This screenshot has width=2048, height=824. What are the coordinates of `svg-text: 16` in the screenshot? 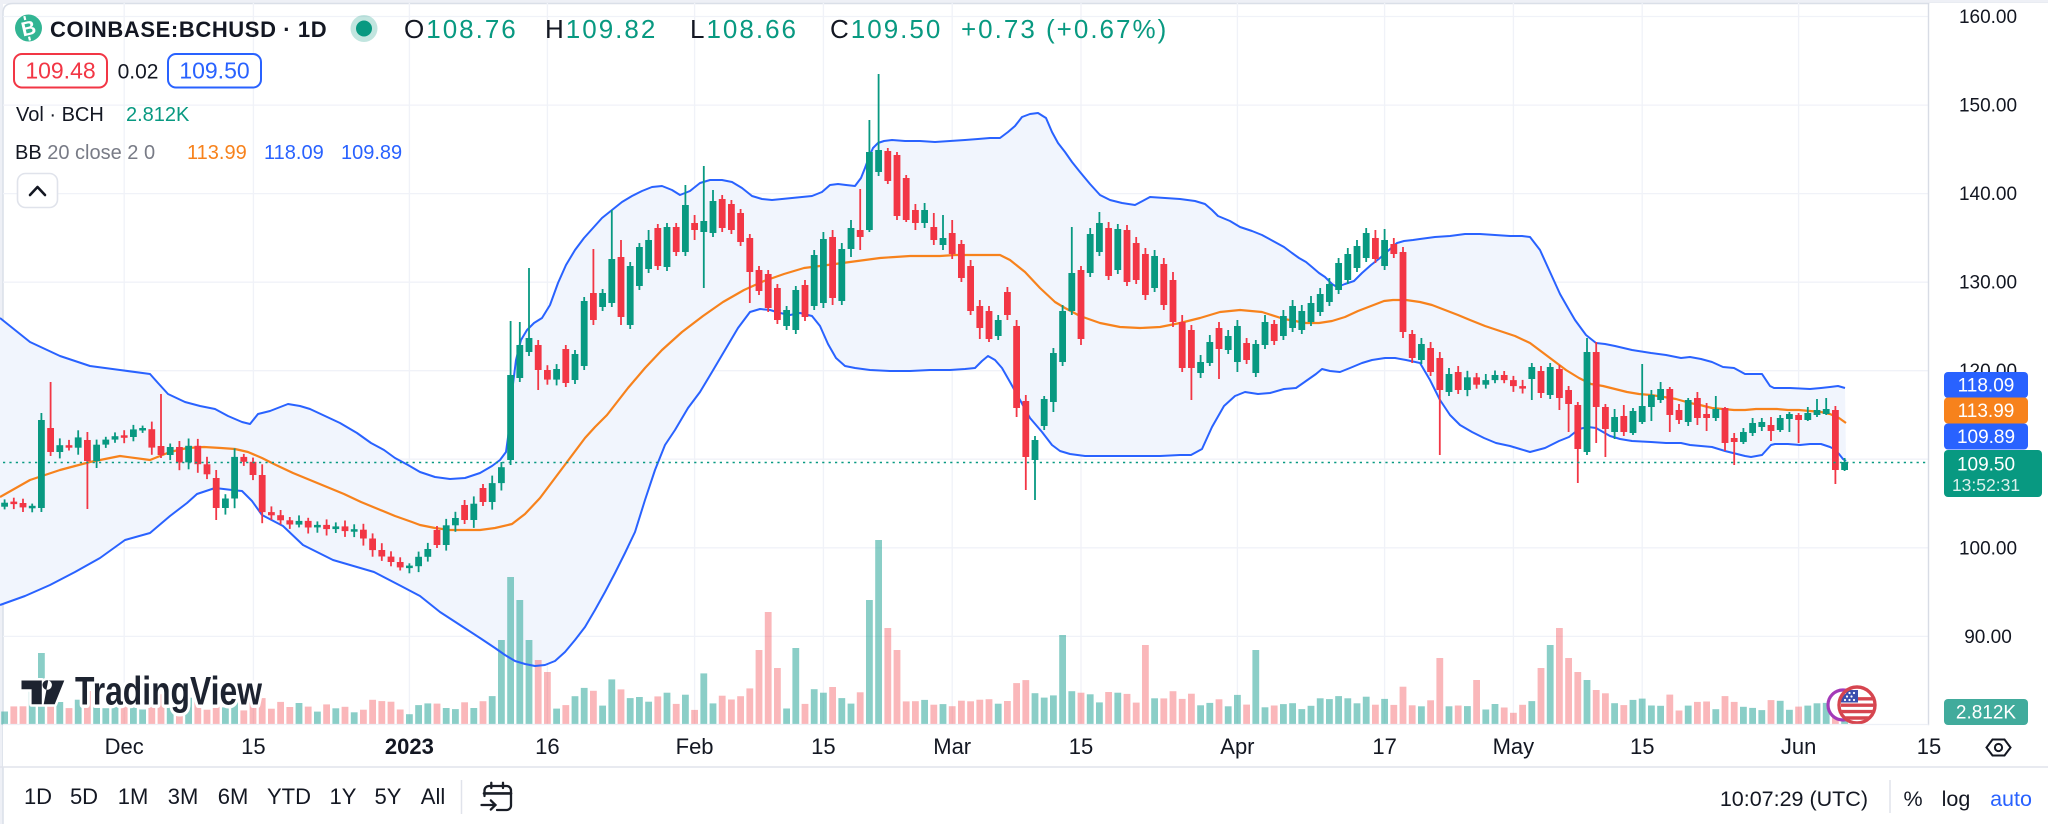 It's located at (547, 746).